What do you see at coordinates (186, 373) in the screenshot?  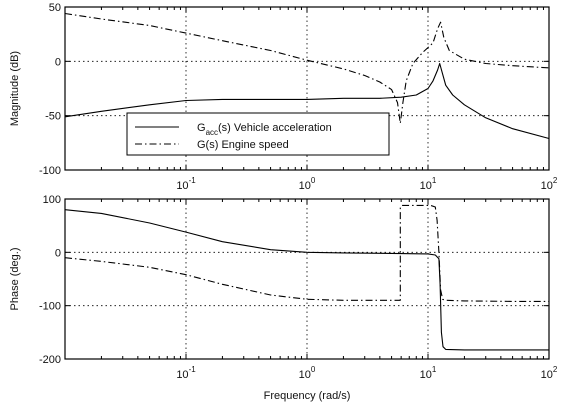 I see `phase-x-tick-label: 10⁻¹` at bounding box center [186, 373].